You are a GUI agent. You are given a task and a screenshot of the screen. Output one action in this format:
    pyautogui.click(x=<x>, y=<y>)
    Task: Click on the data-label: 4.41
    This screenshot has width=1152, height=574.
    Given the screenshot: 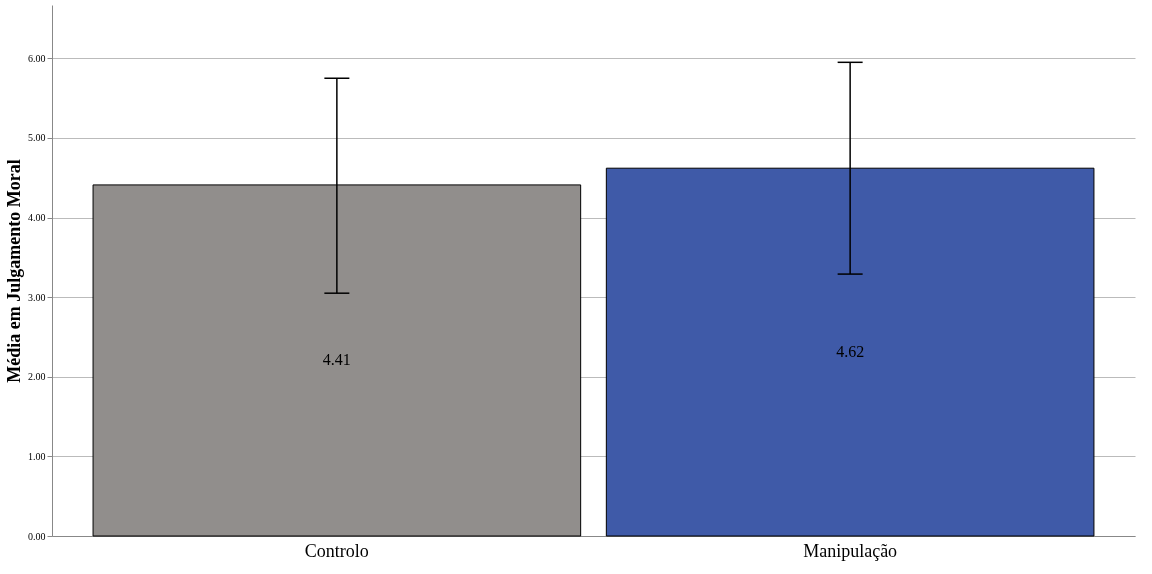 What is the action you would take?
    pyautogui.click(x=336, y=360)
    